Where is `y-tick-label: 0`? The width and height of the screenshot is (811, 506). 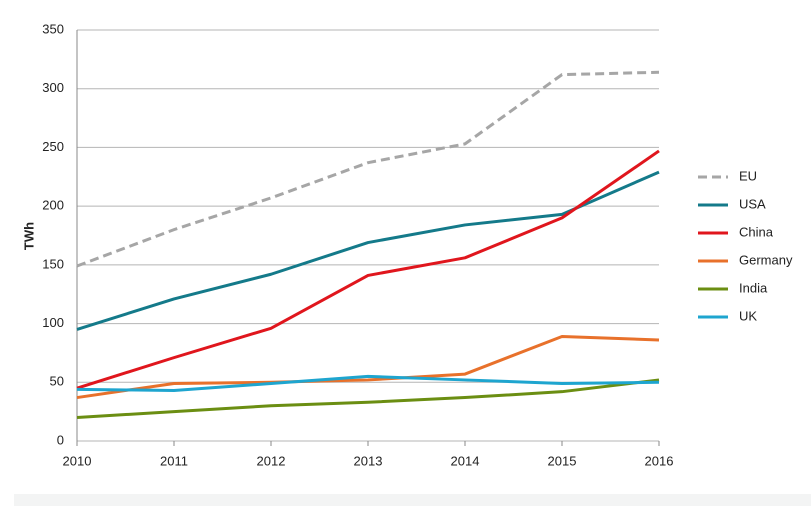 y-tick-label: 0 is located at coordinates (60, 439).